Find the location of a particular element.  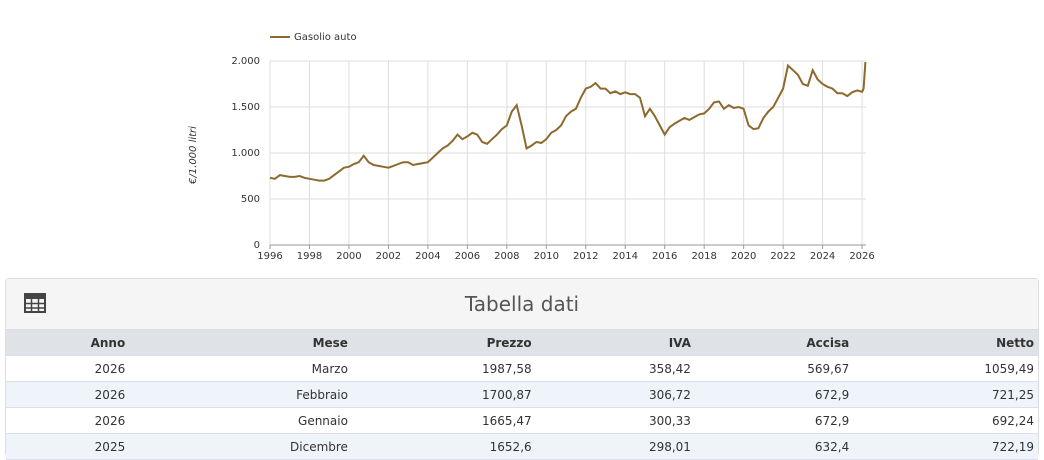

x-tick-label: 1996 is located at coordinates (269, 256).